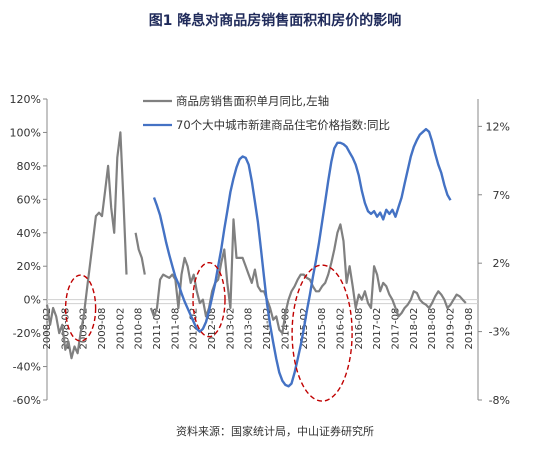  I want to click on left-tick-label: 0%, so click(32, 300).